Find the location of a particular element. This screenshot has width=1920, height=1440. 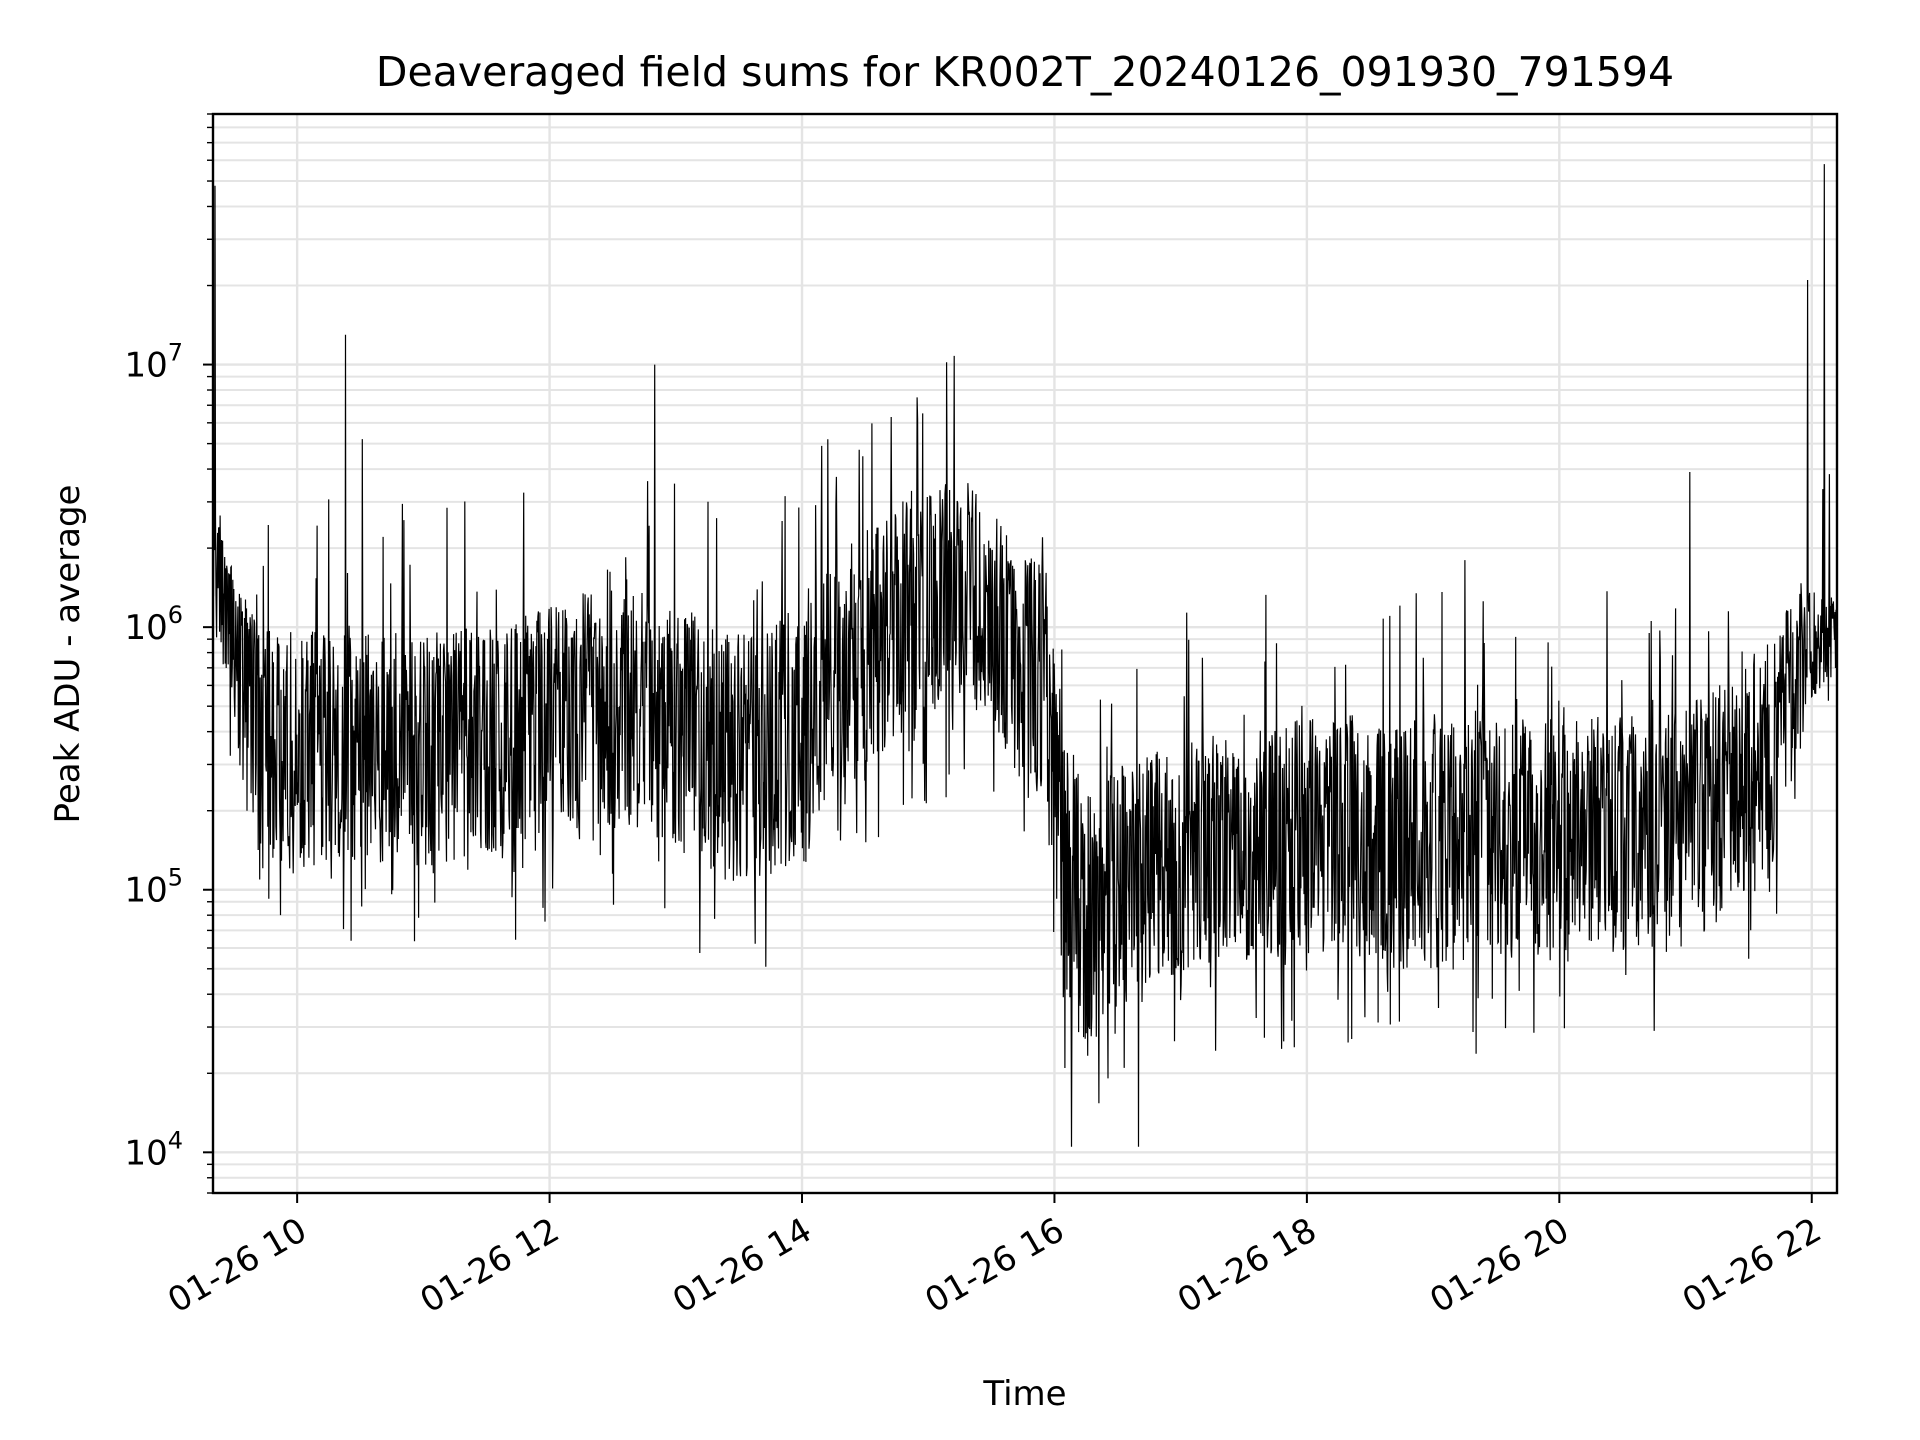

y-tick-exponent: 4 is located at coordinates (175, 1140).